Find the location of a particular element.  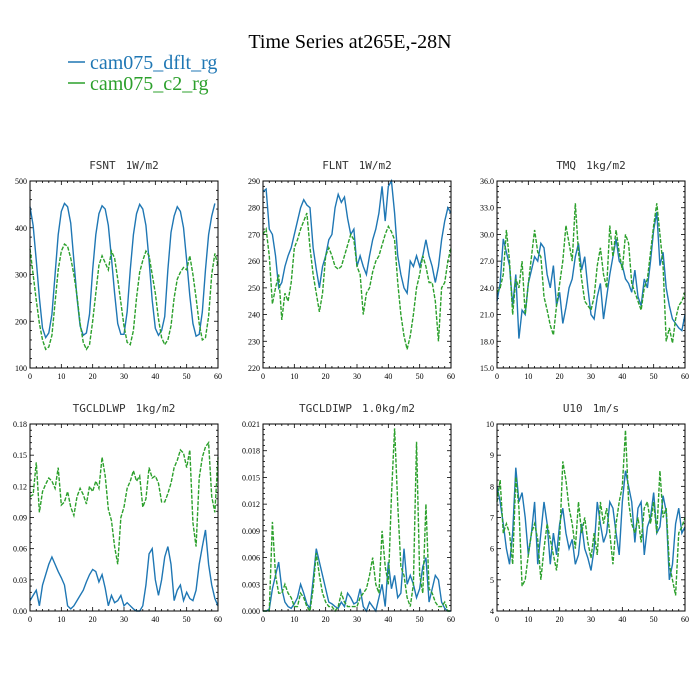

panel-u10: U10 1m/s 0 10 20 30 40 50 60 4 5 6 7 8 9 10 is located at coordinates (587, 513).